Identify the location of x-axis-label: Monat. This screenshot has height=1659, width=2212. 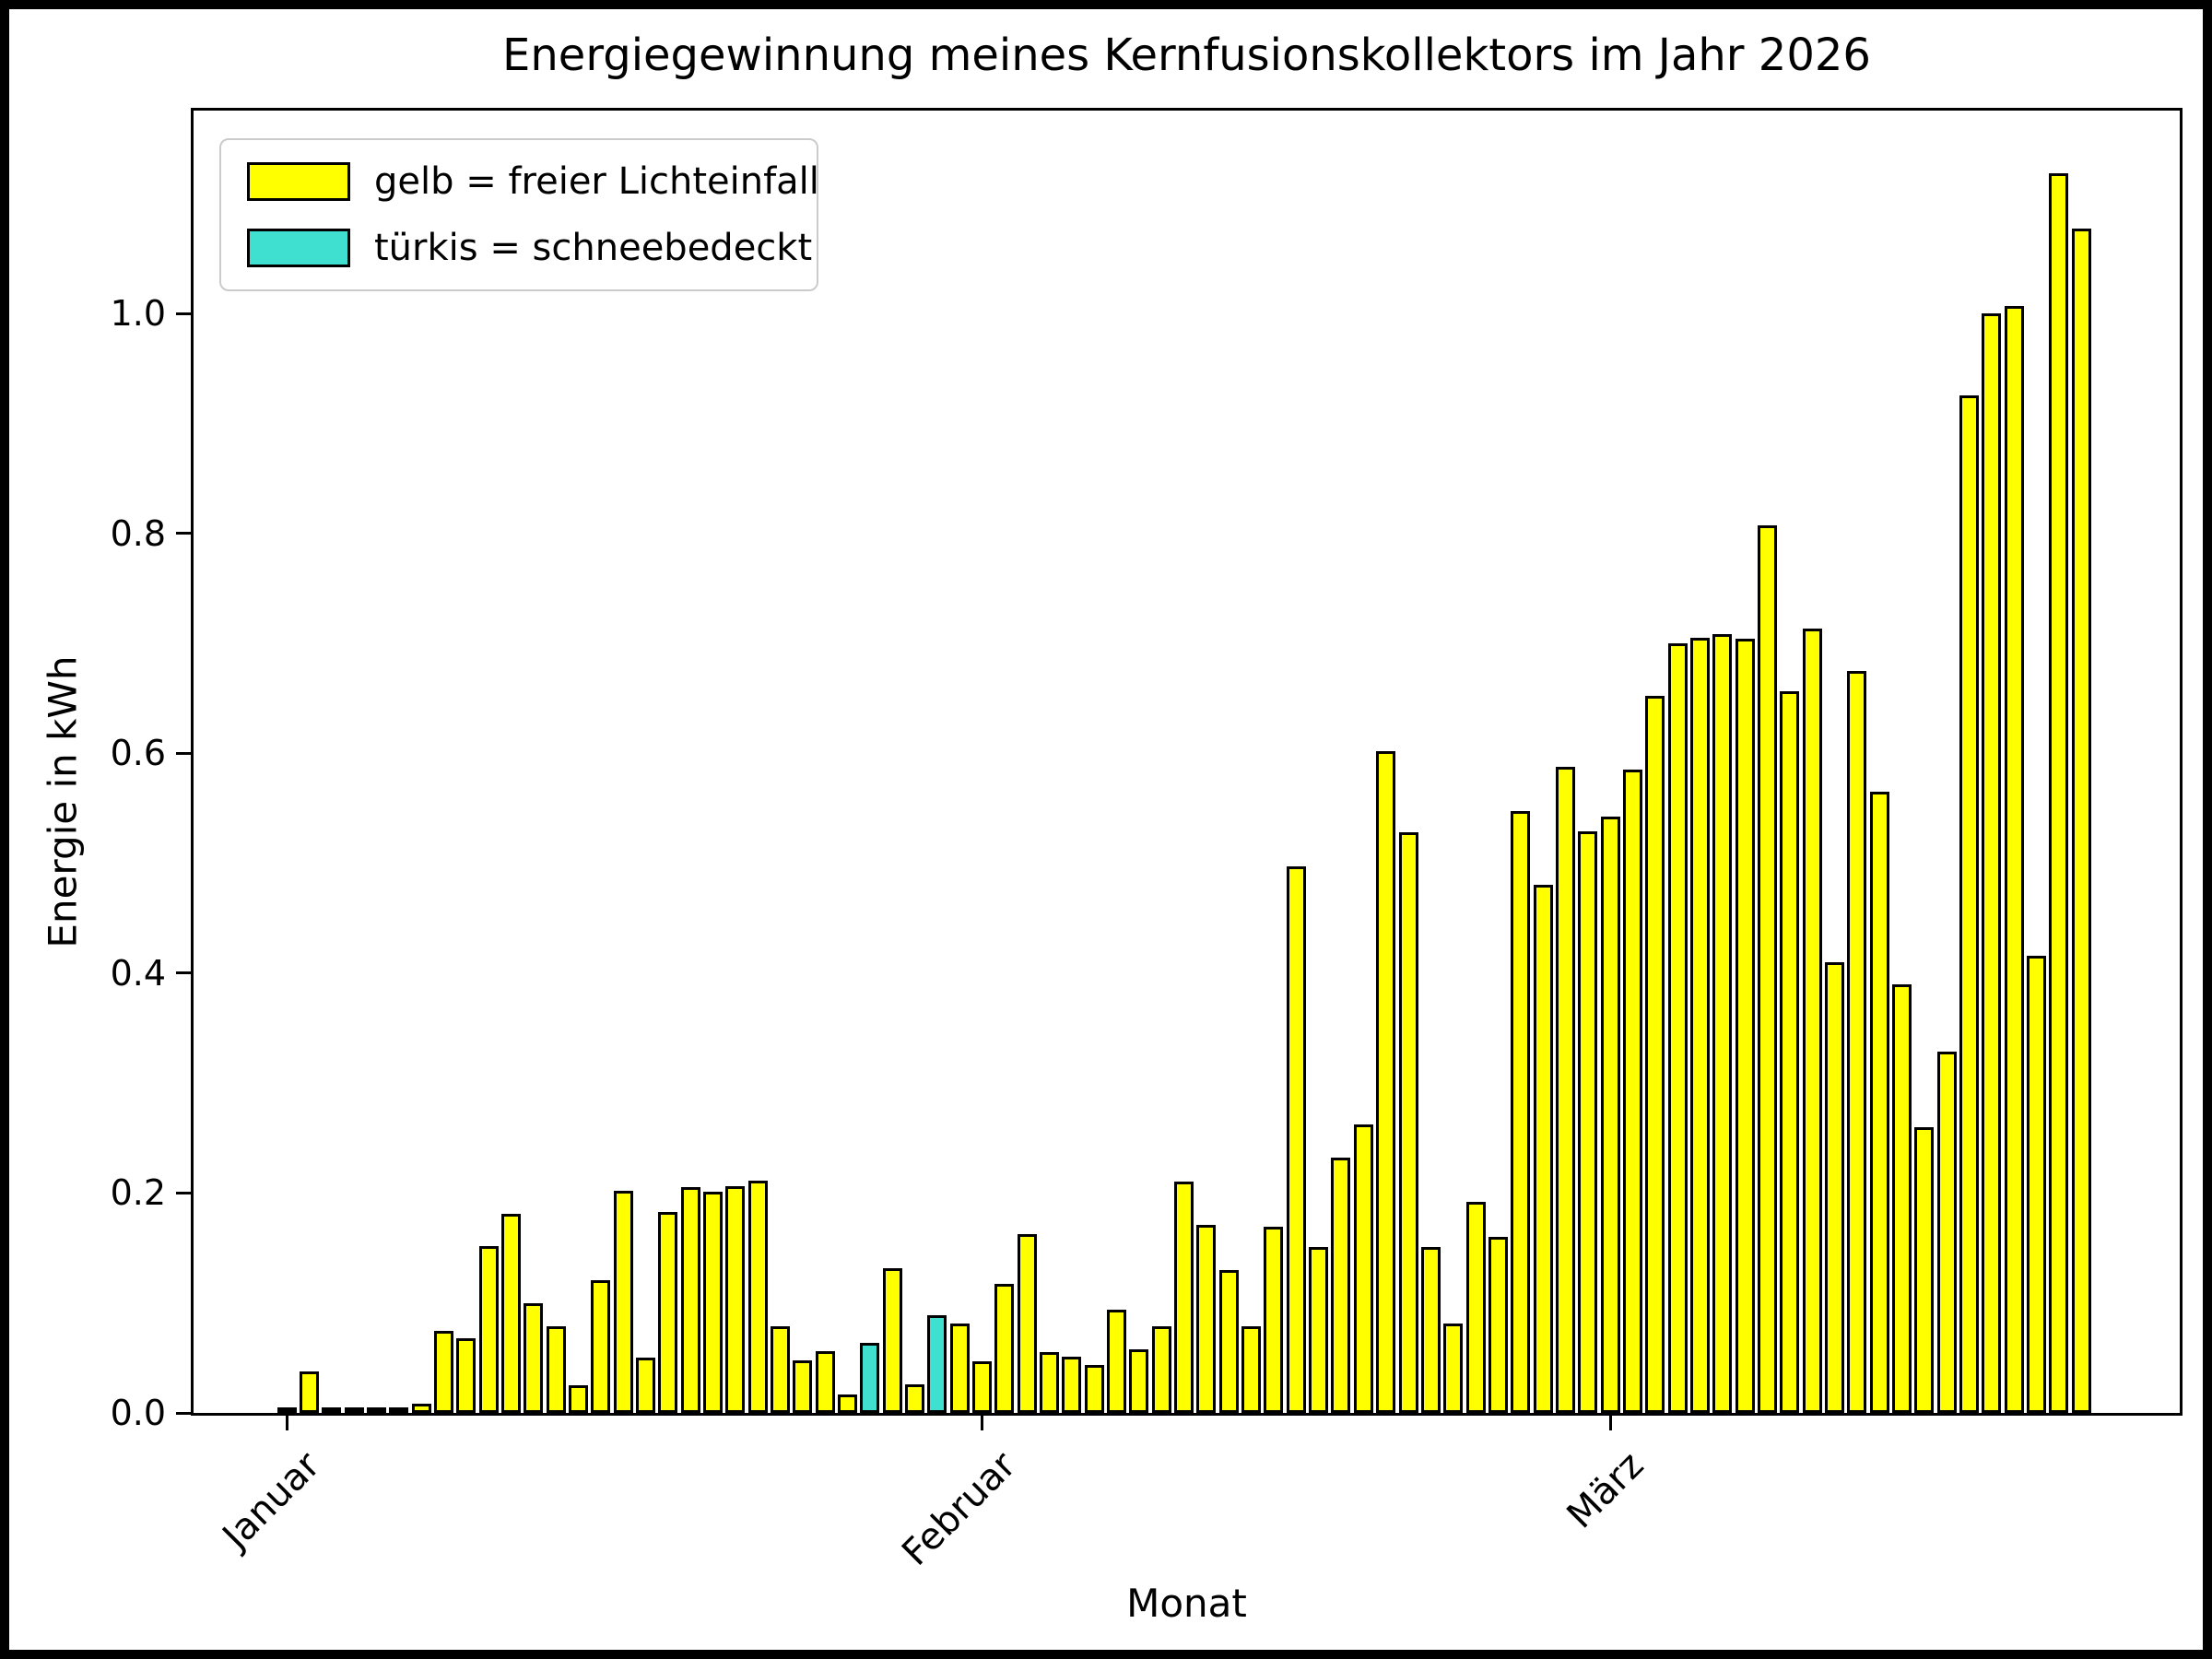
(1186, 1603).